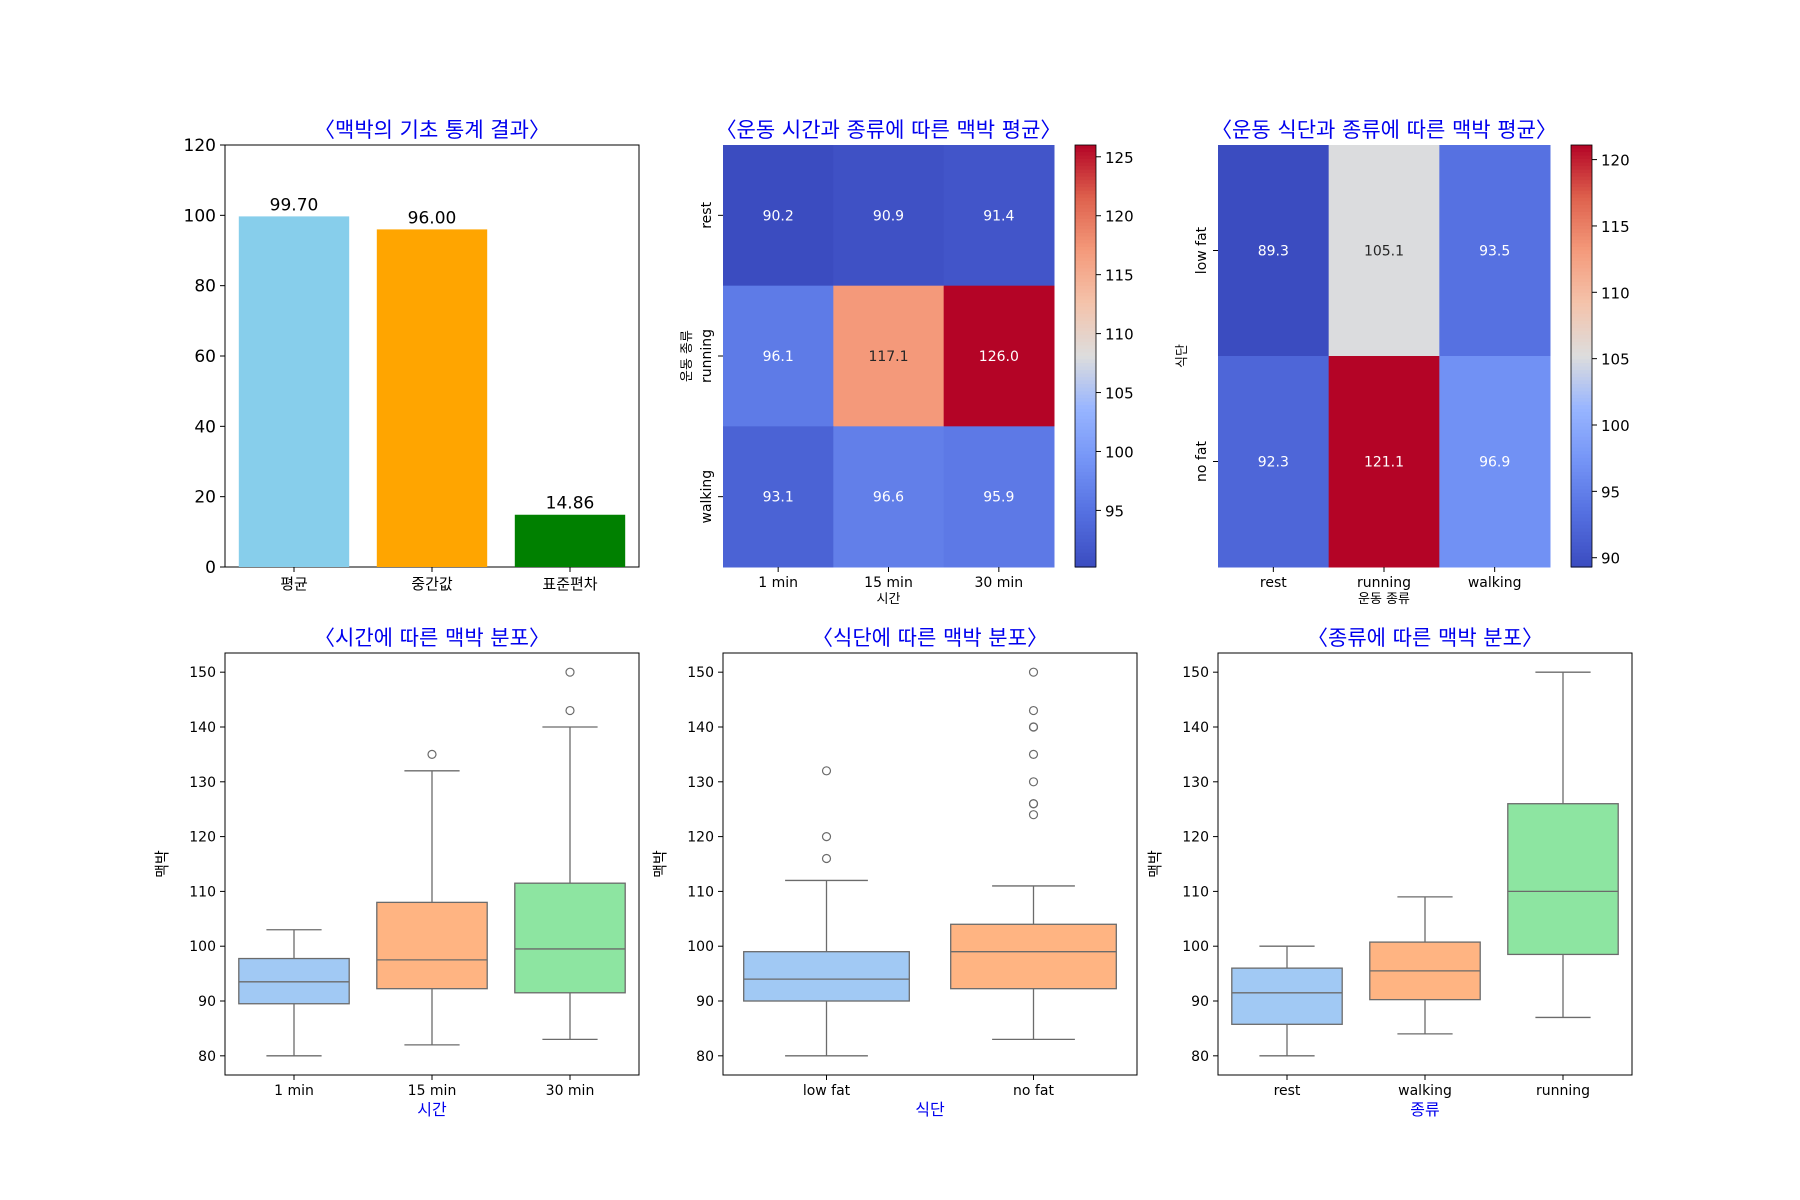 The height and width of the screenshot is (1200, 1800). Describe the element at coordinates (1384, 599) in the screenshot. I see `x-axis-label: 운동 종류` at that location.